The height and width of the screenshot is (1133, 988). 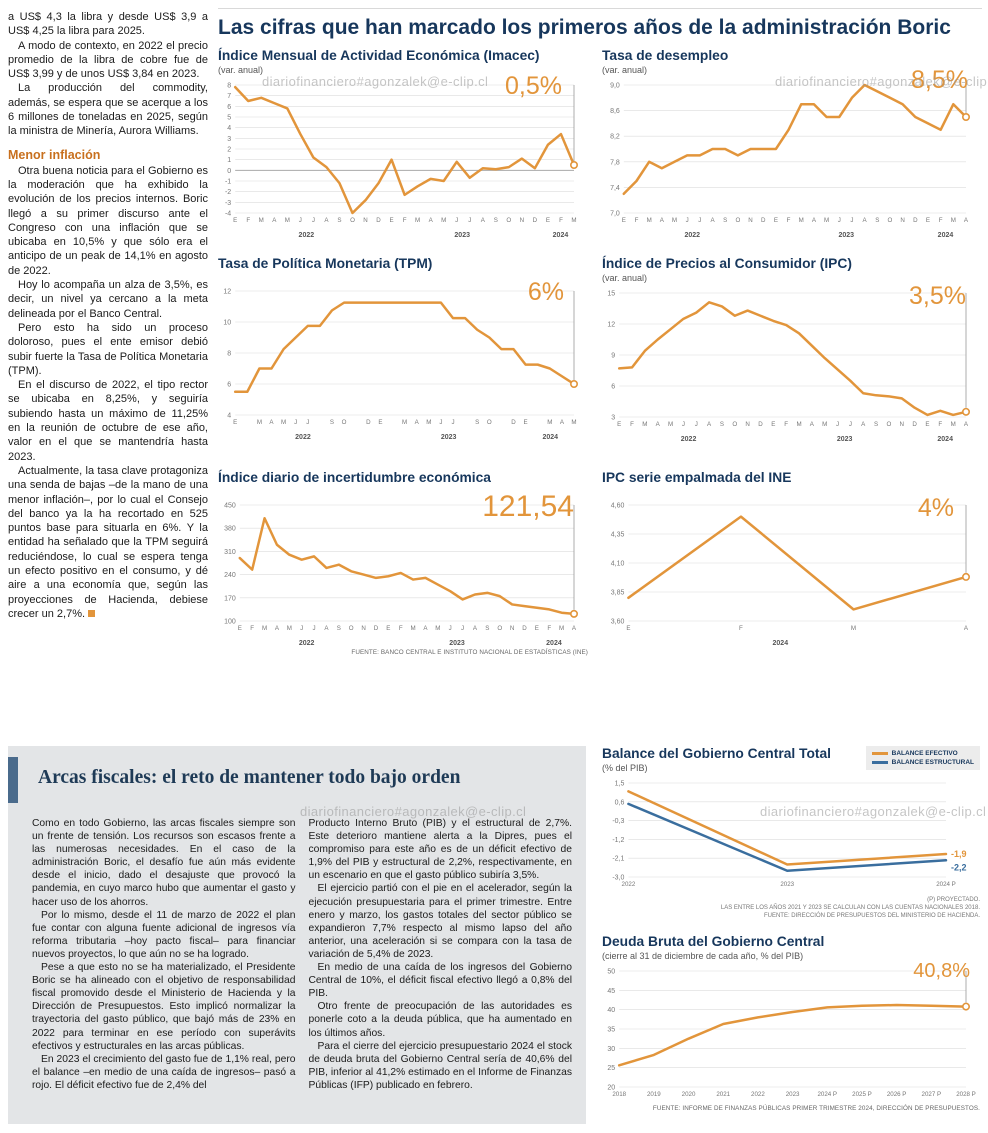 I want to click on svg-text: 7,0, so click(x=615, y=214).